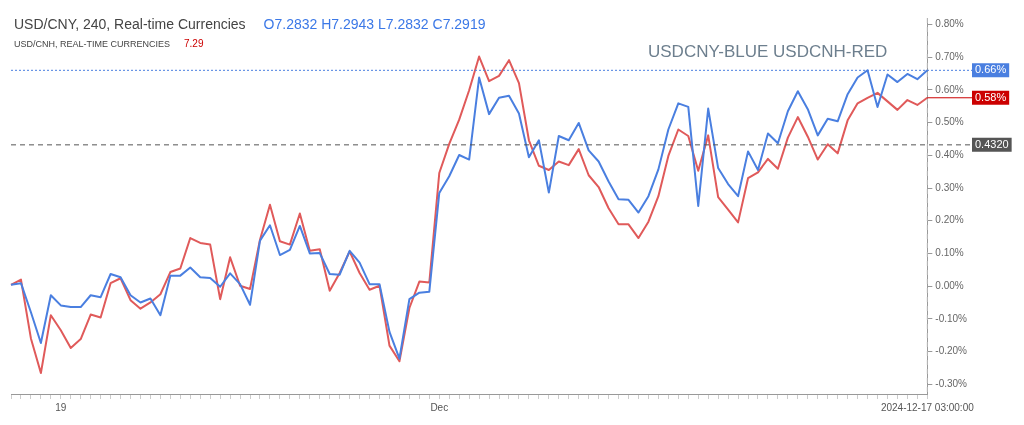 The width and height of the screenshot is (1024, 425). I want to click on ref-line-label: 0.66%, so click(991, 69).